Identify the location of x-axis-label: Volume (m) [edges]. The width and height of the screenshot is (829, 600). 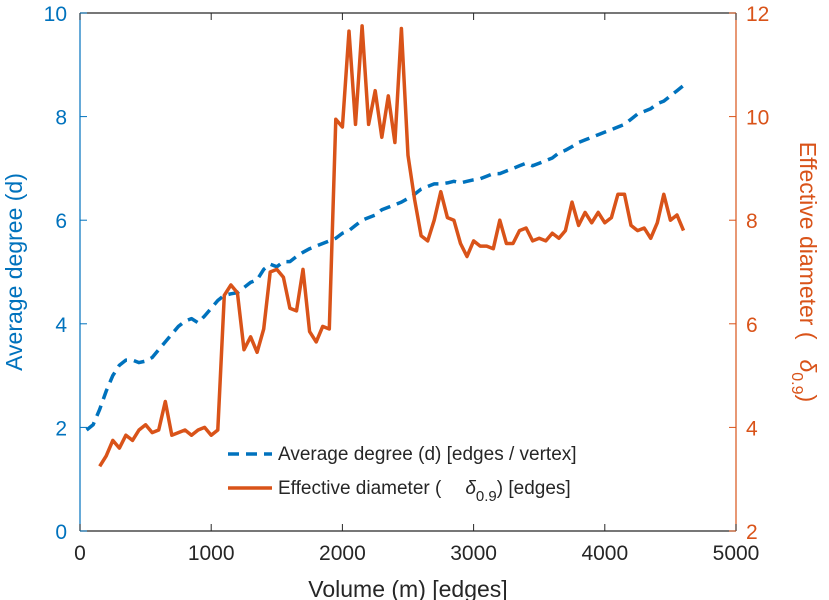
(407, 588).